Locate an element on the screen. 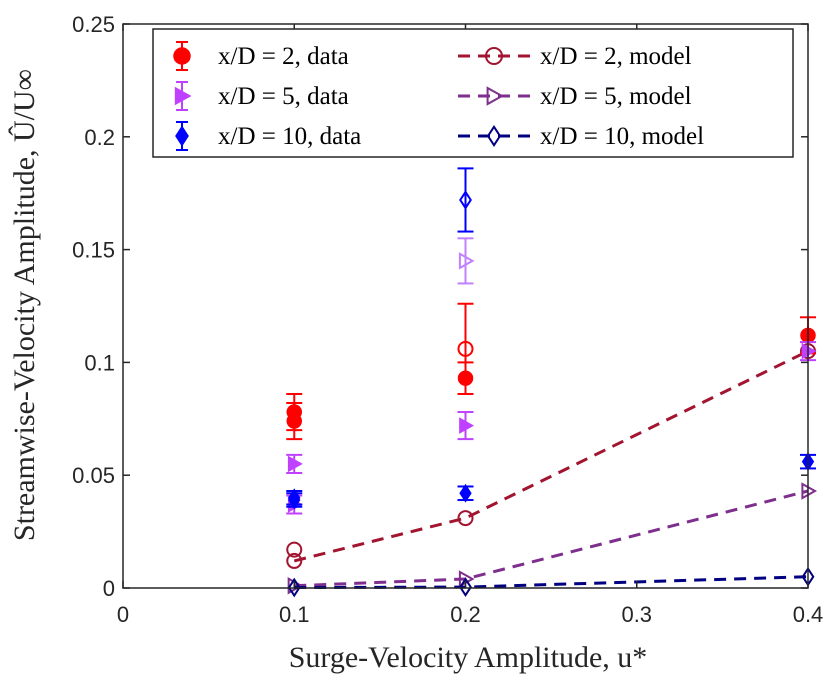  x-tick-label: 0 is located at coordinates (123, 614).